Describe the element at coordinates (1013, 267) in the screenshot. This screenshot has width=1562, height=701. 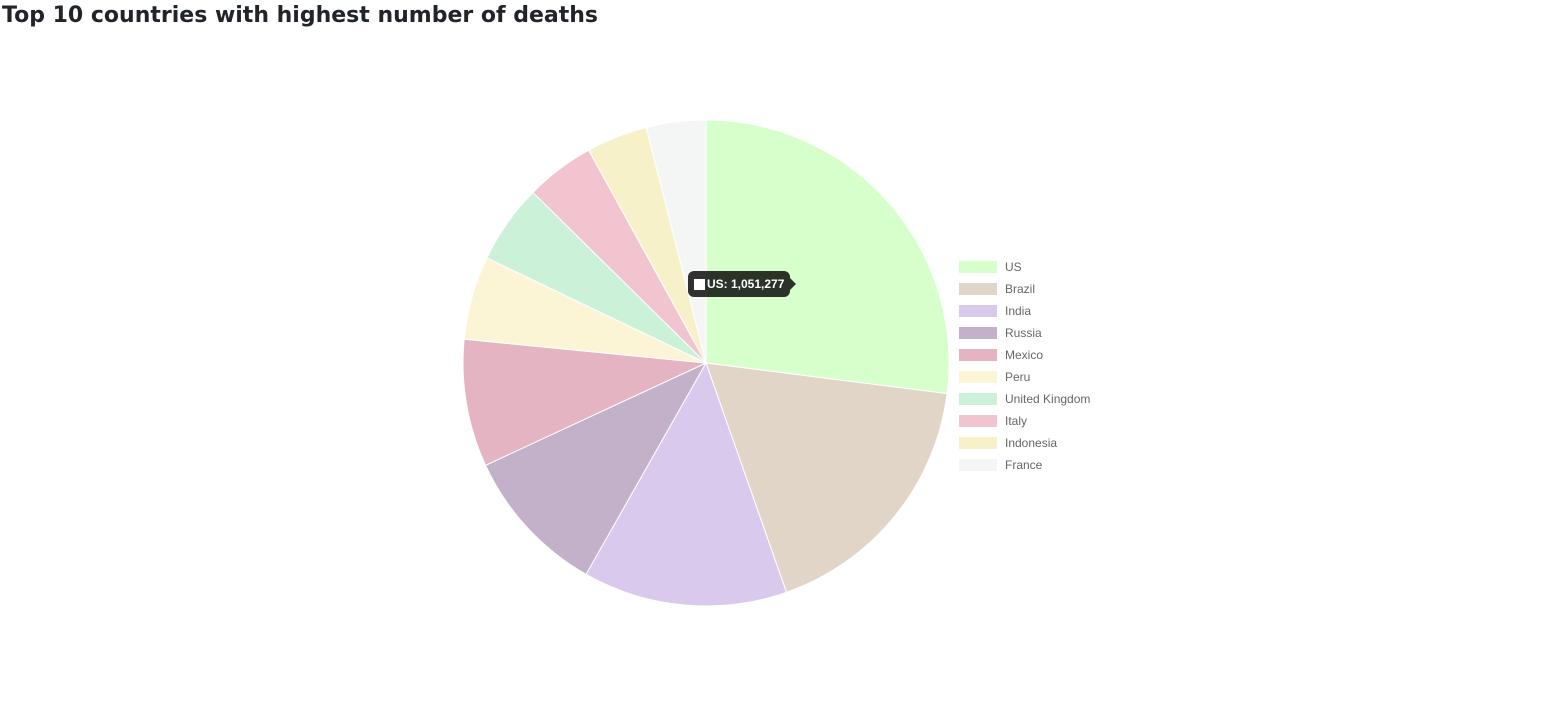
I see `legend-label: US` at that location.